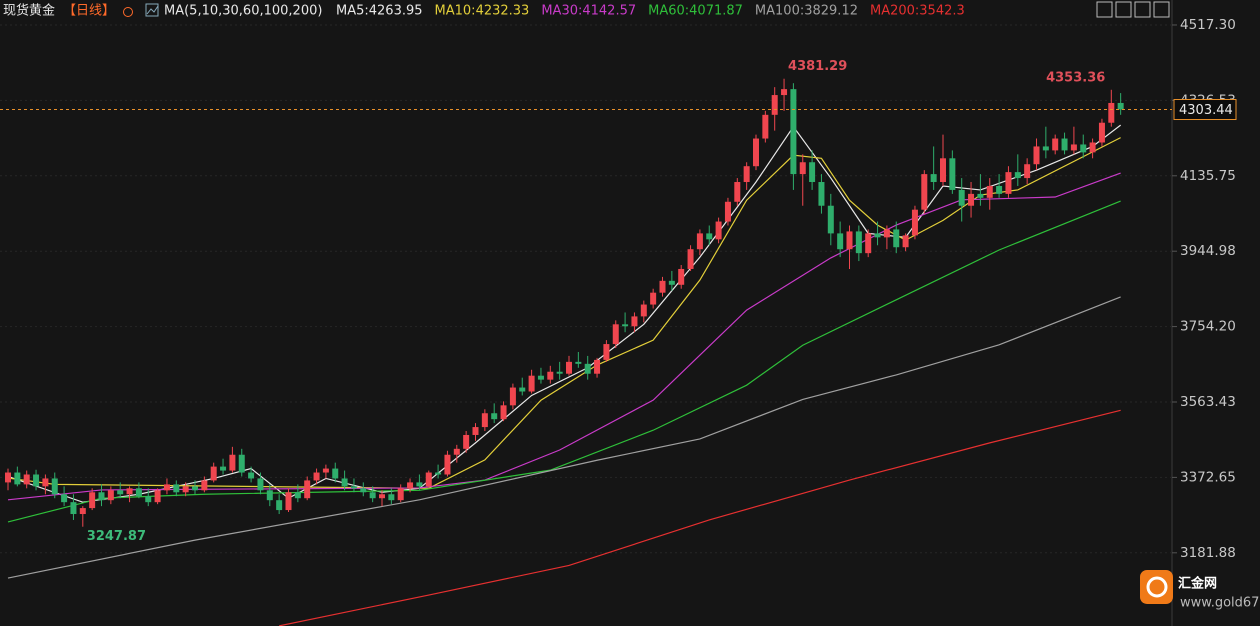 Image resolution: width=1260 pixels, height=626 pixels. I want to click on indicator: MA(5,10,30,60,100,200), so click(243, 11).